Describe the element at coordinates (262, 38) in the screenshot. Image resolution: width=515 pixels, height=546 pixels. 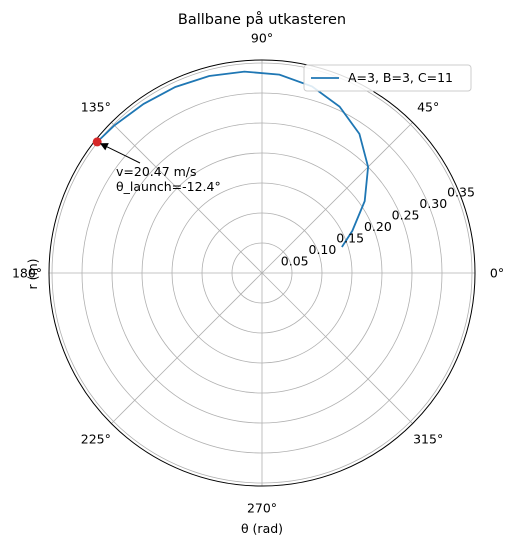
I see `theta-tick-label: 90°` at that location.